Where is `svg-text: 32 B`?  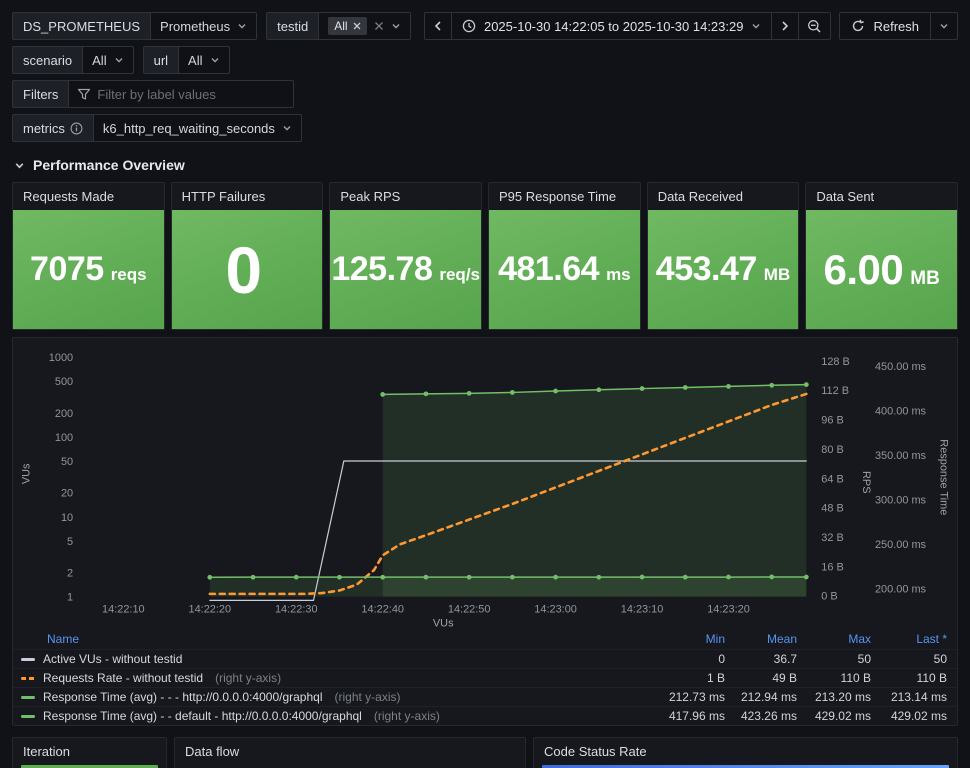 svg-text: 32 B is located at coordinates (832, 538).